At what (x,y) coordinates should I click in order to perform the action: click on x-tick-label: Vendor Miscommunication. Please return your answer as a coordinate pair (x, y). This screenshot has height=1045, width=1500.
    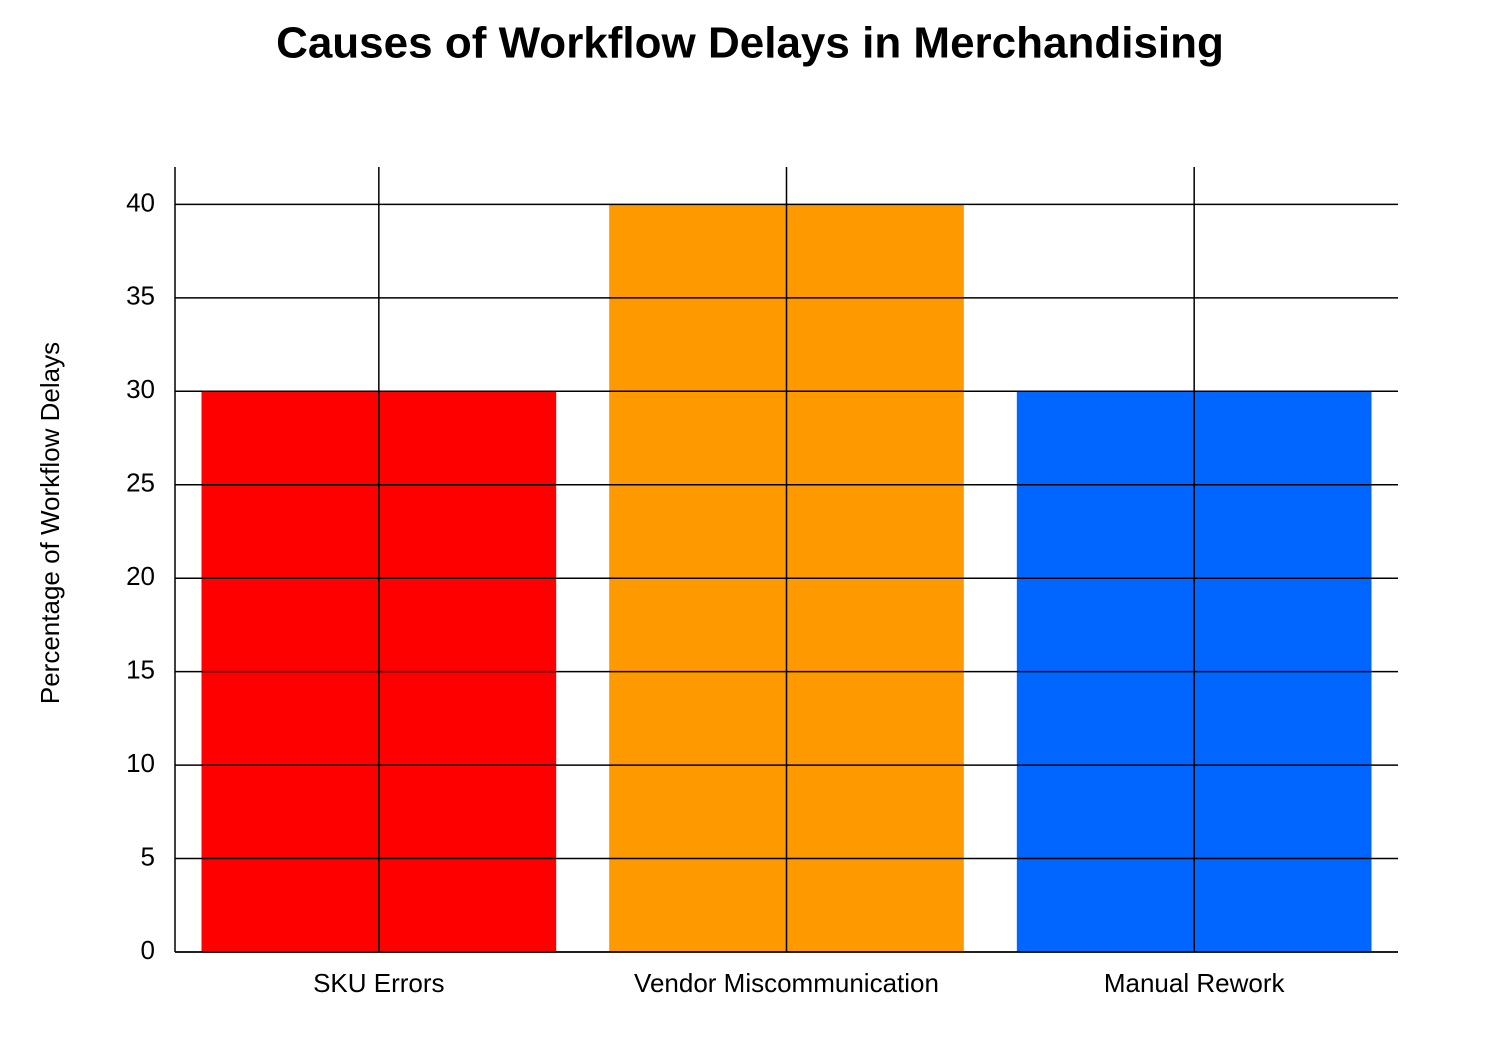
    Looking at the image, I should click on (786, 983).